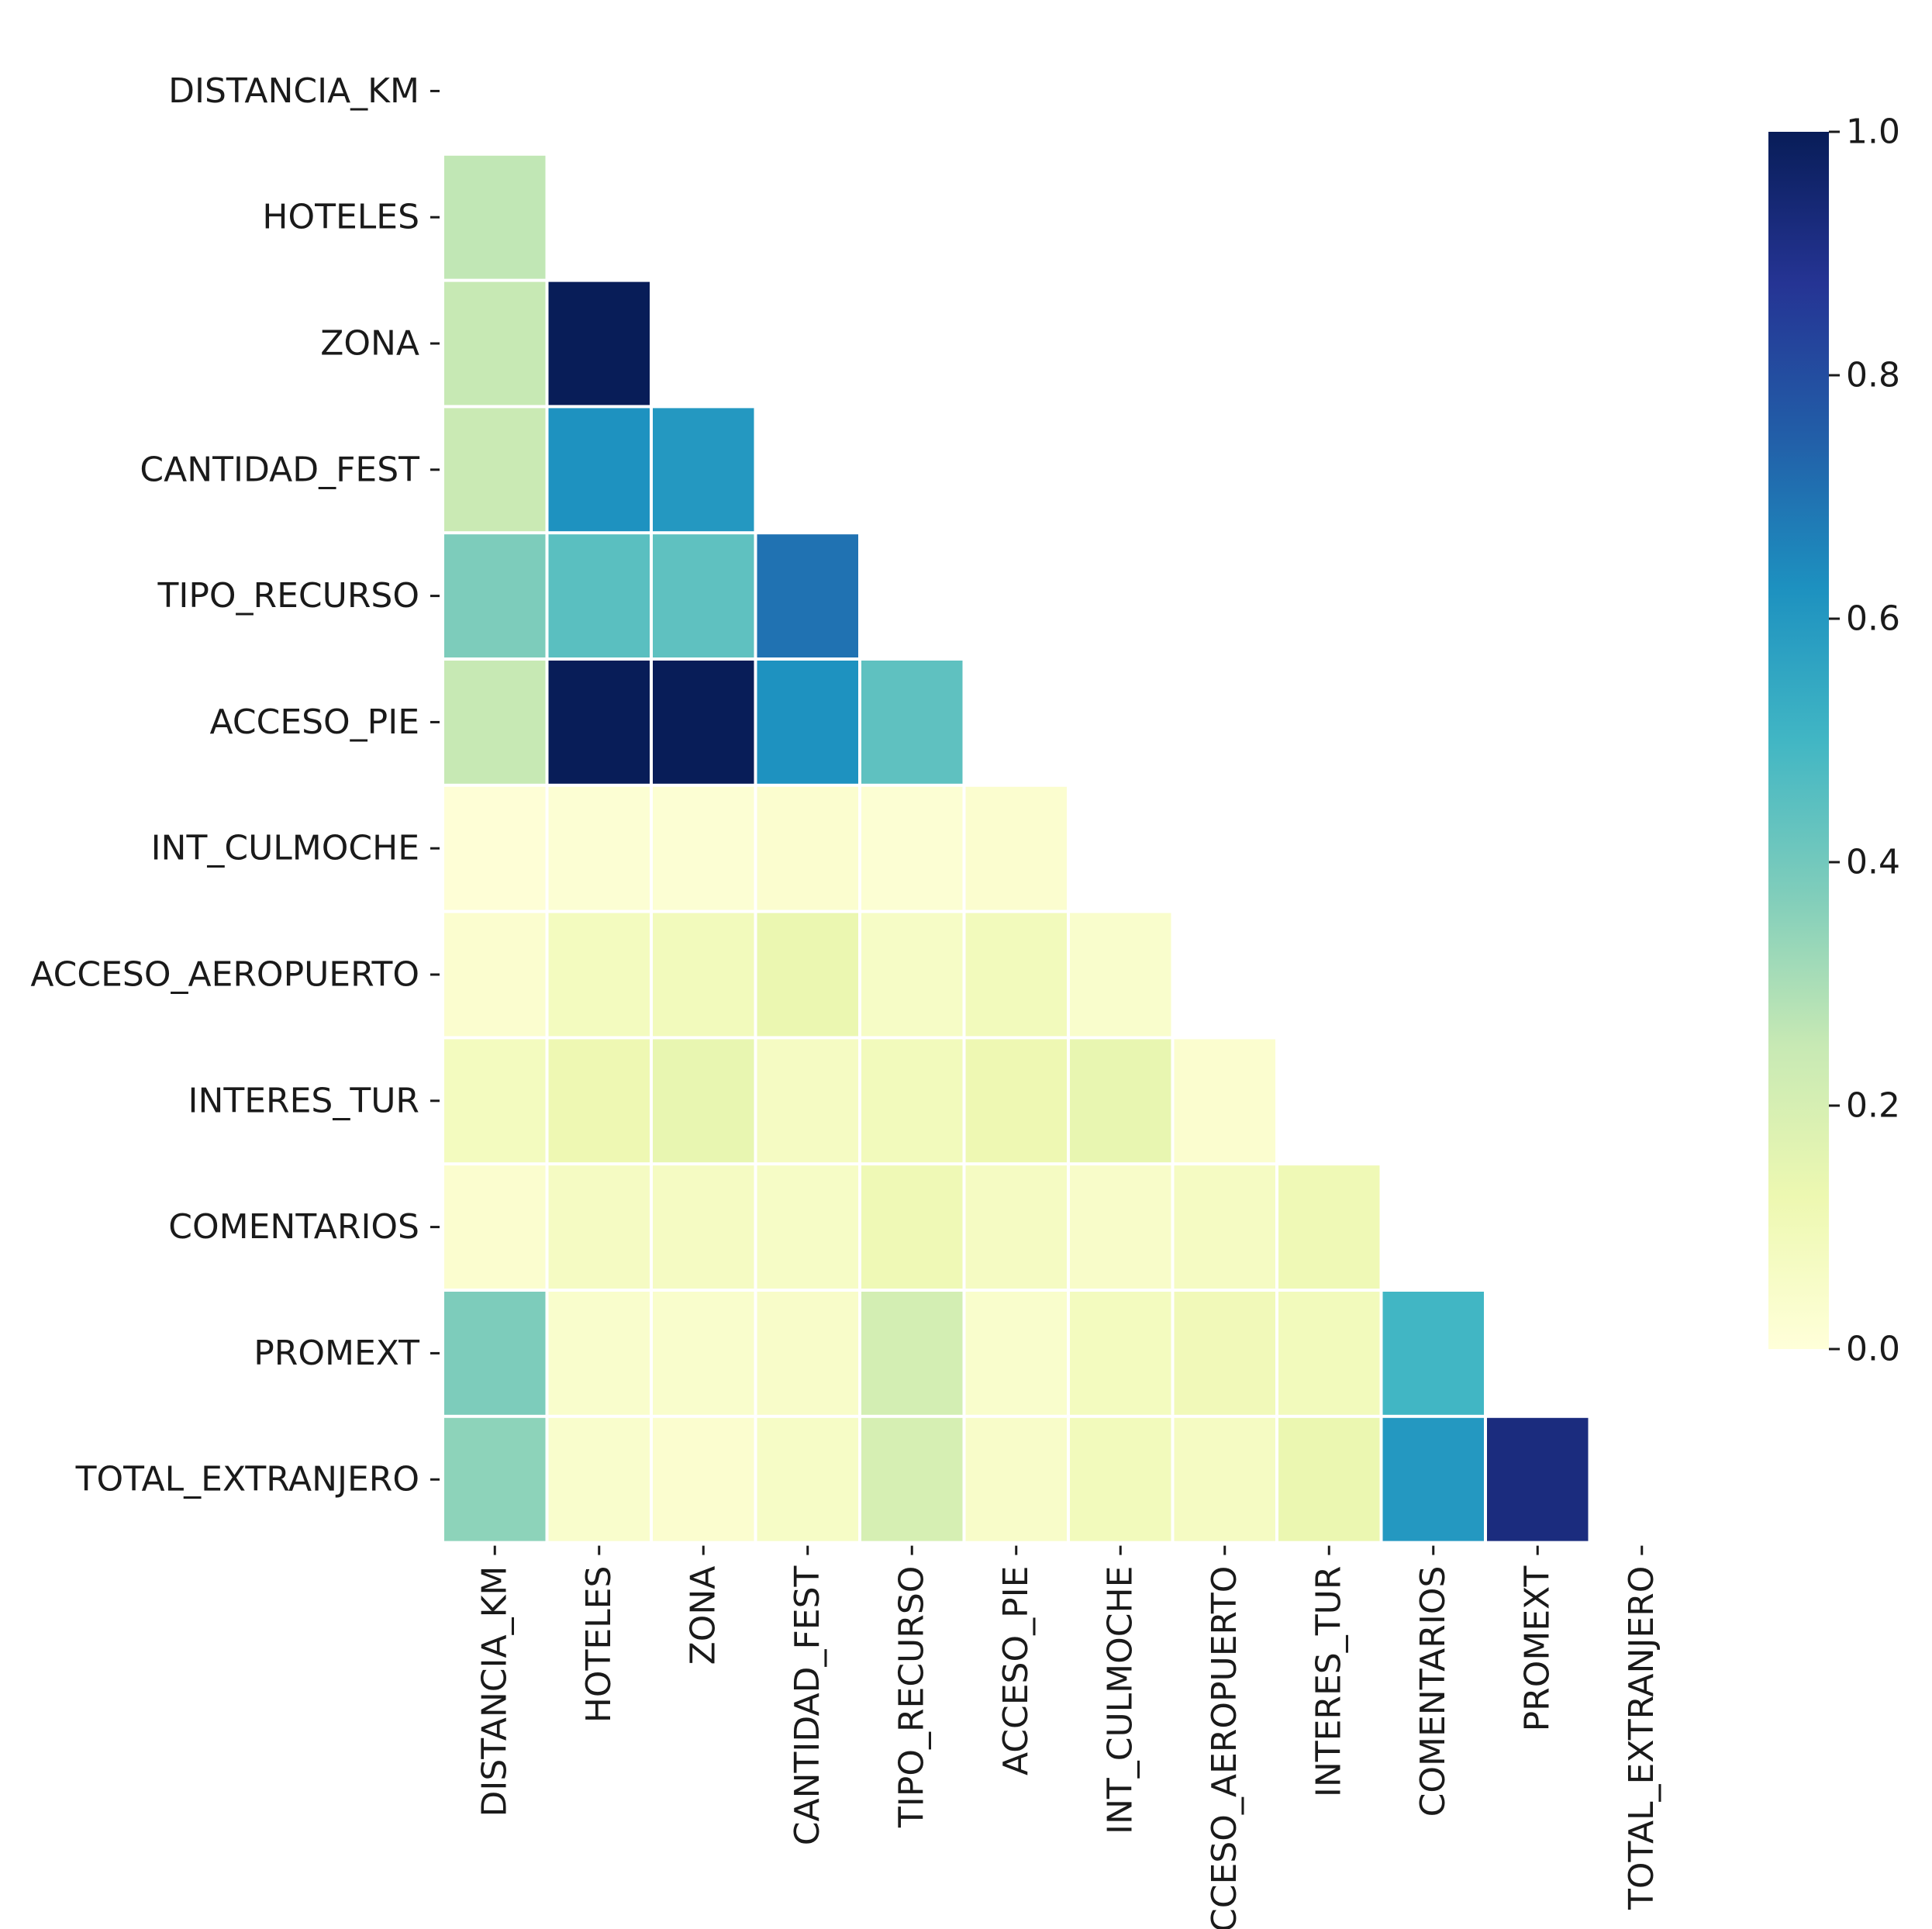  I want to click on x-tick-label-tipo-recurso: TIPO_RECURSO, so click(912, 1697).